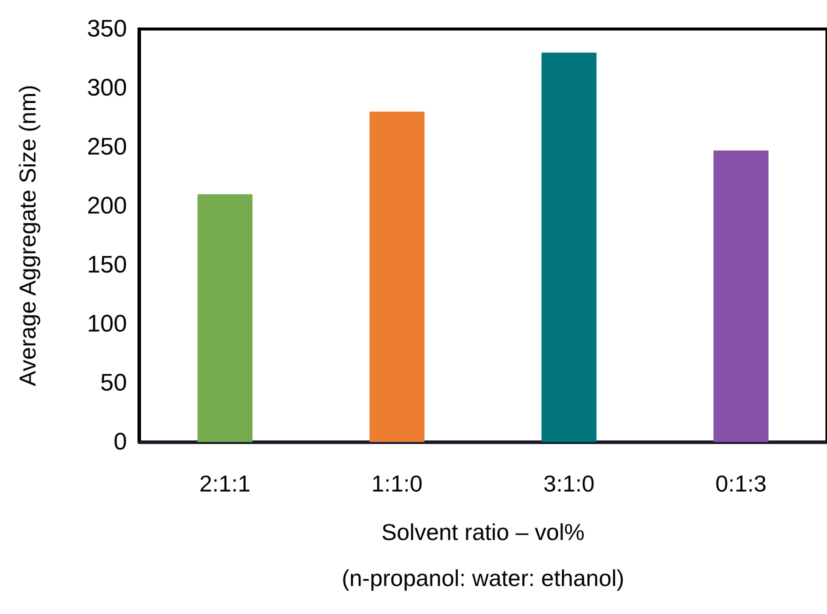  What do you see at coordinates (741, 483) in the screenshot?
I see `x-tick-label: 0:1:3` at bounding box center [741, 483].